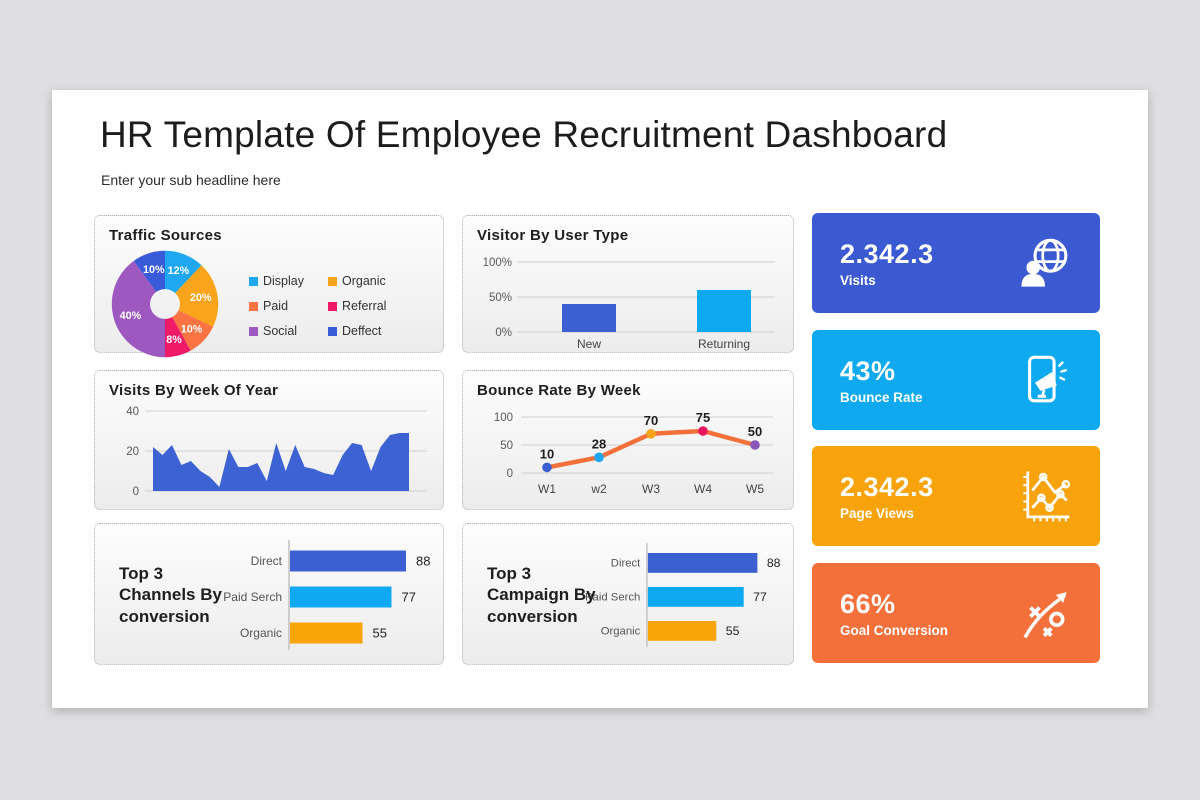 This screenshot has width=1200, height=800. Describe the element at coordinates (357, 281) in the screenshot. I see `legend-item-organic: Organic` at that location.